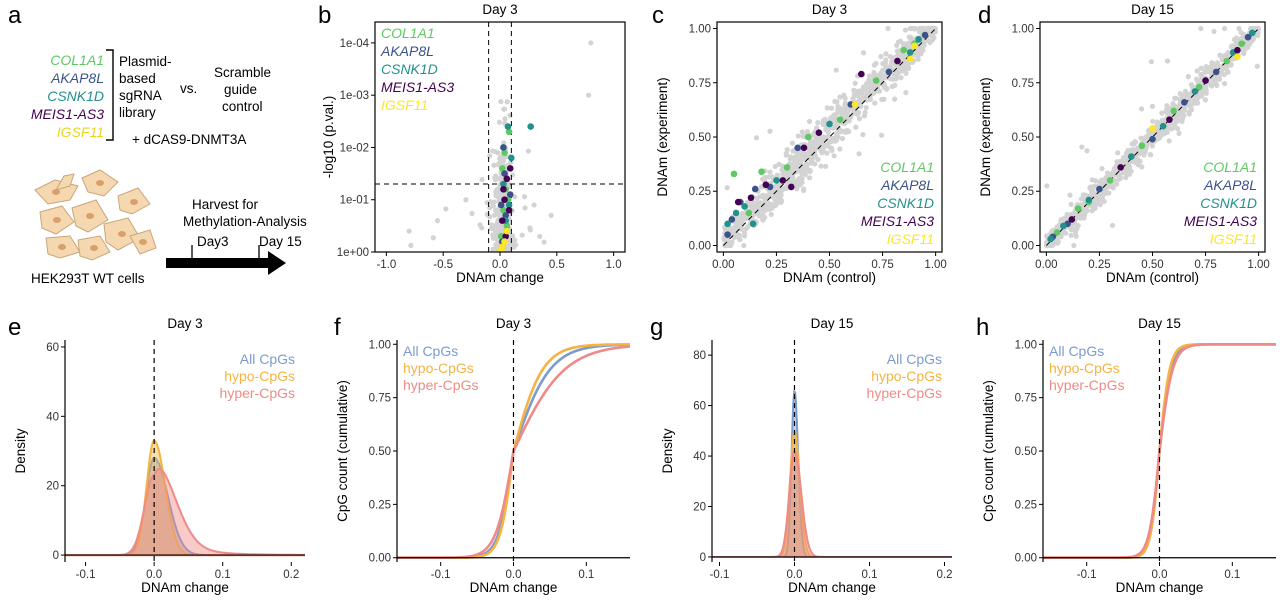  I want to click on y-tick-label-e: 20, so click(52, 487).